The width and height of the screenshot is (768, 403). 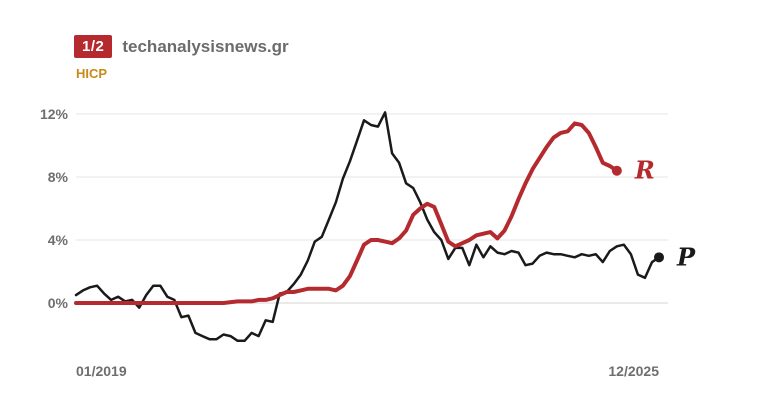 I want to click on y-tick-label: 0%, so click(x=58, y=303).